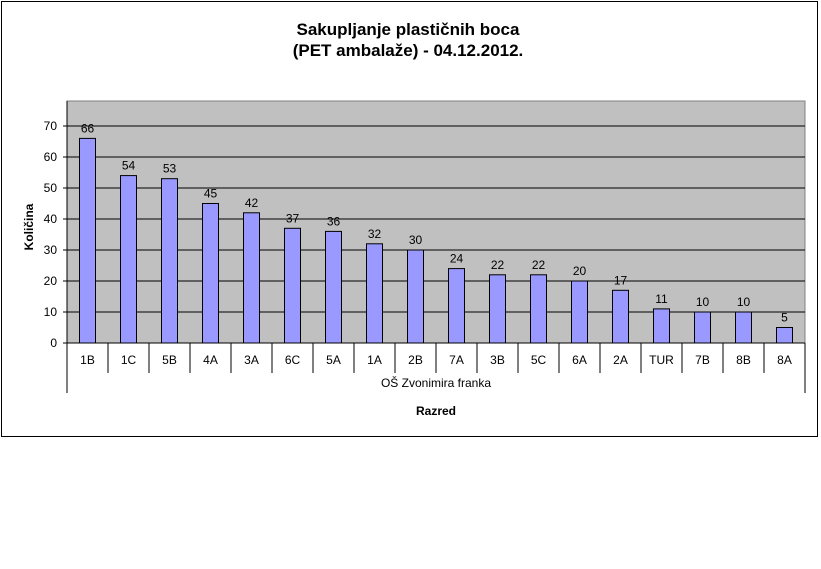 This screenshot has height=569, width=821. Describe the element at coordinates (436, 411) in the screenshot. I see `x-axis-title: Razred` at that location.